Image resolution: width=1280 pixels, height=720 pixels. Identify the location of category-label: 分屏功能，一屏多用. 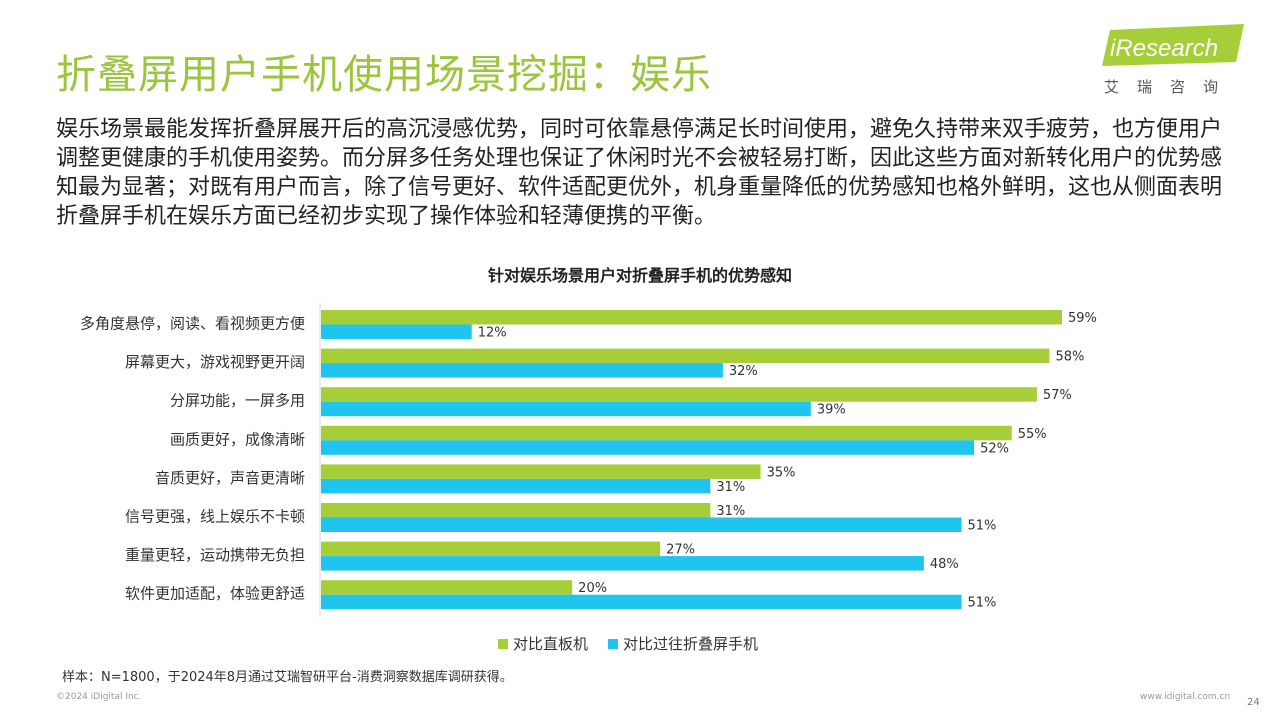
(237, 401).